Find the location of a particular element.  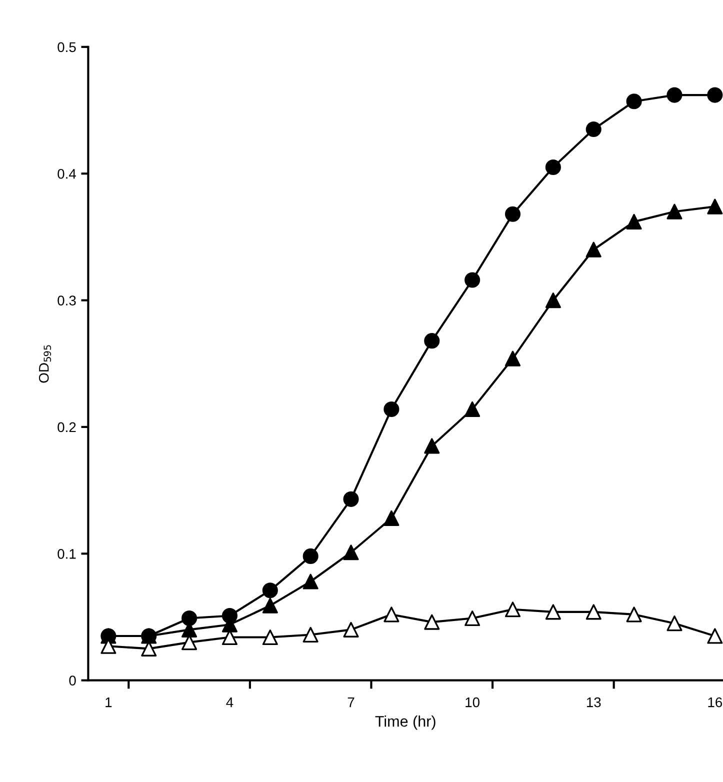

x-tick-label: 10 is located at coordinates (473, 702).